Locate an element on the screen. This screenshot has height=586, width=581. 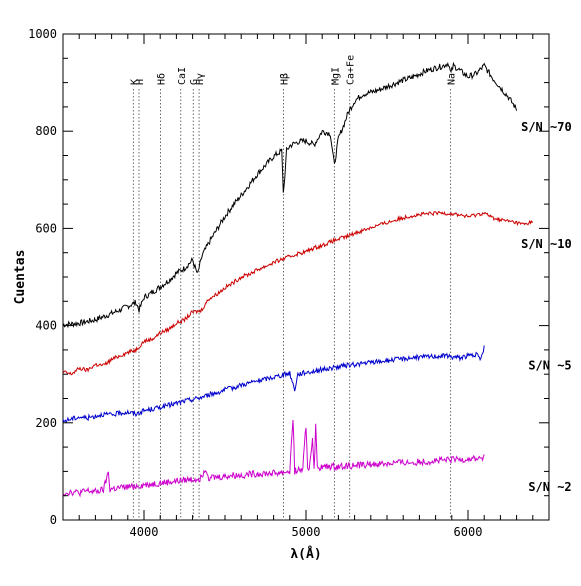
x-tick-label: 4000 is located at coordinates (144, 532).